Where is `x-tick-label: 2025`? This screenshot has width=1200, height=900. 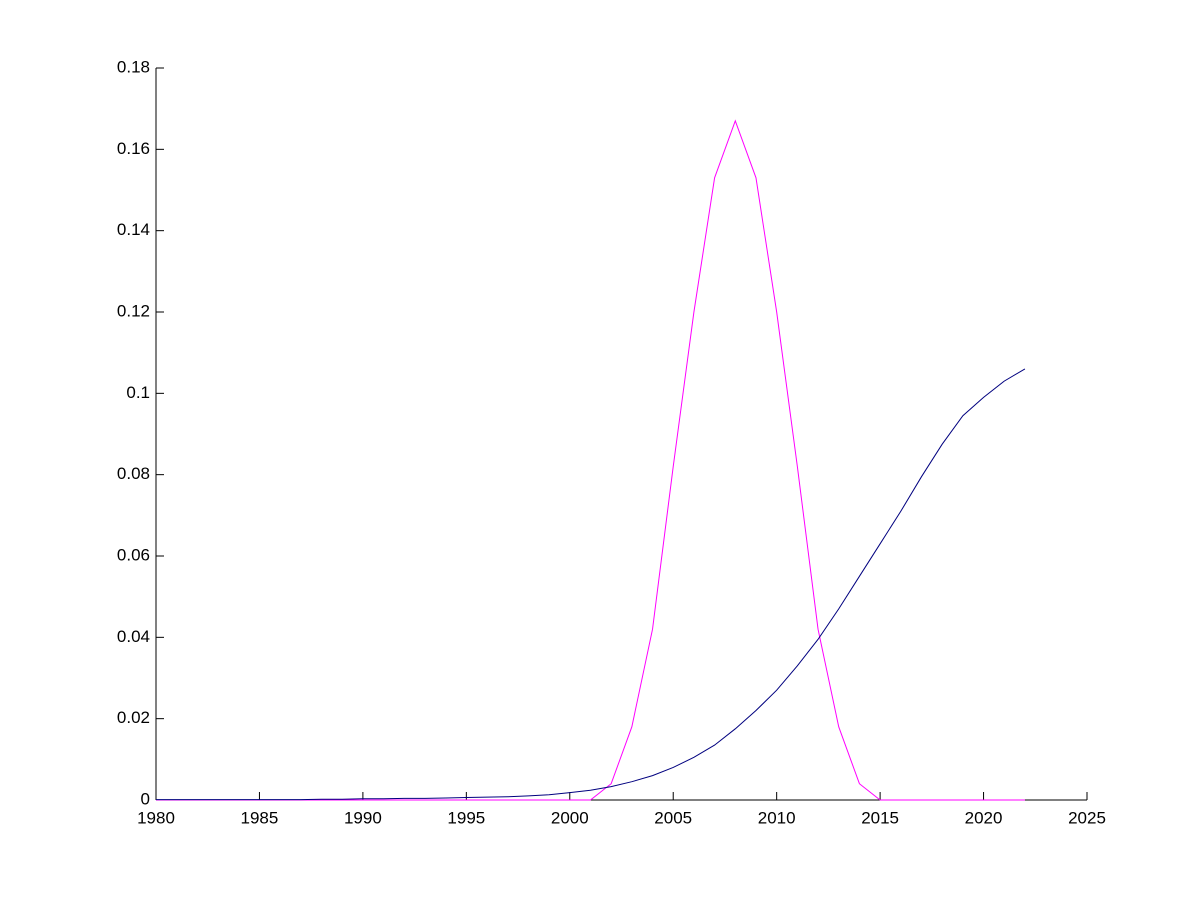 x-tick-label: 2025 is located at coordinates (1087, 817).